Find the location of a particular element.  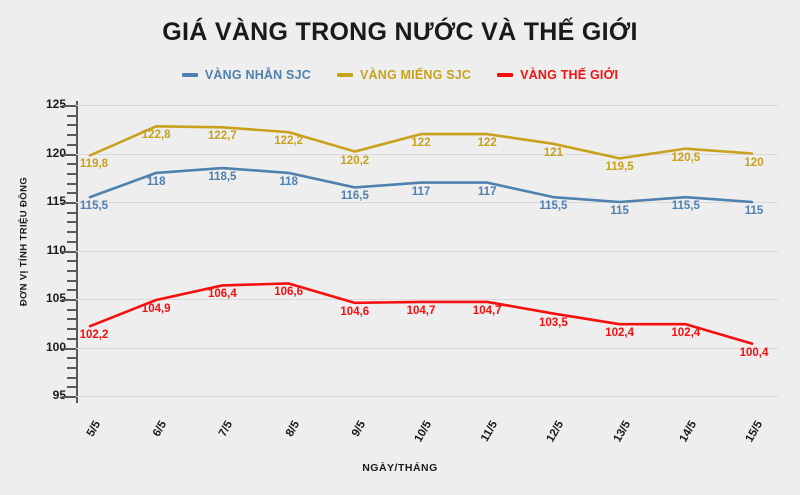

legend-item-1: VÀNG NHẪN SJC is located at coordinates (246, 75).